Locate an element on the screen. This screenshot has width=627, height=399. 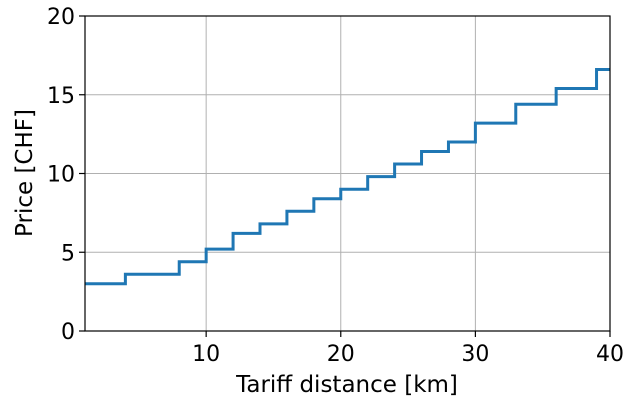
y-tick-label: 0 is located at coordinates (68, 332).